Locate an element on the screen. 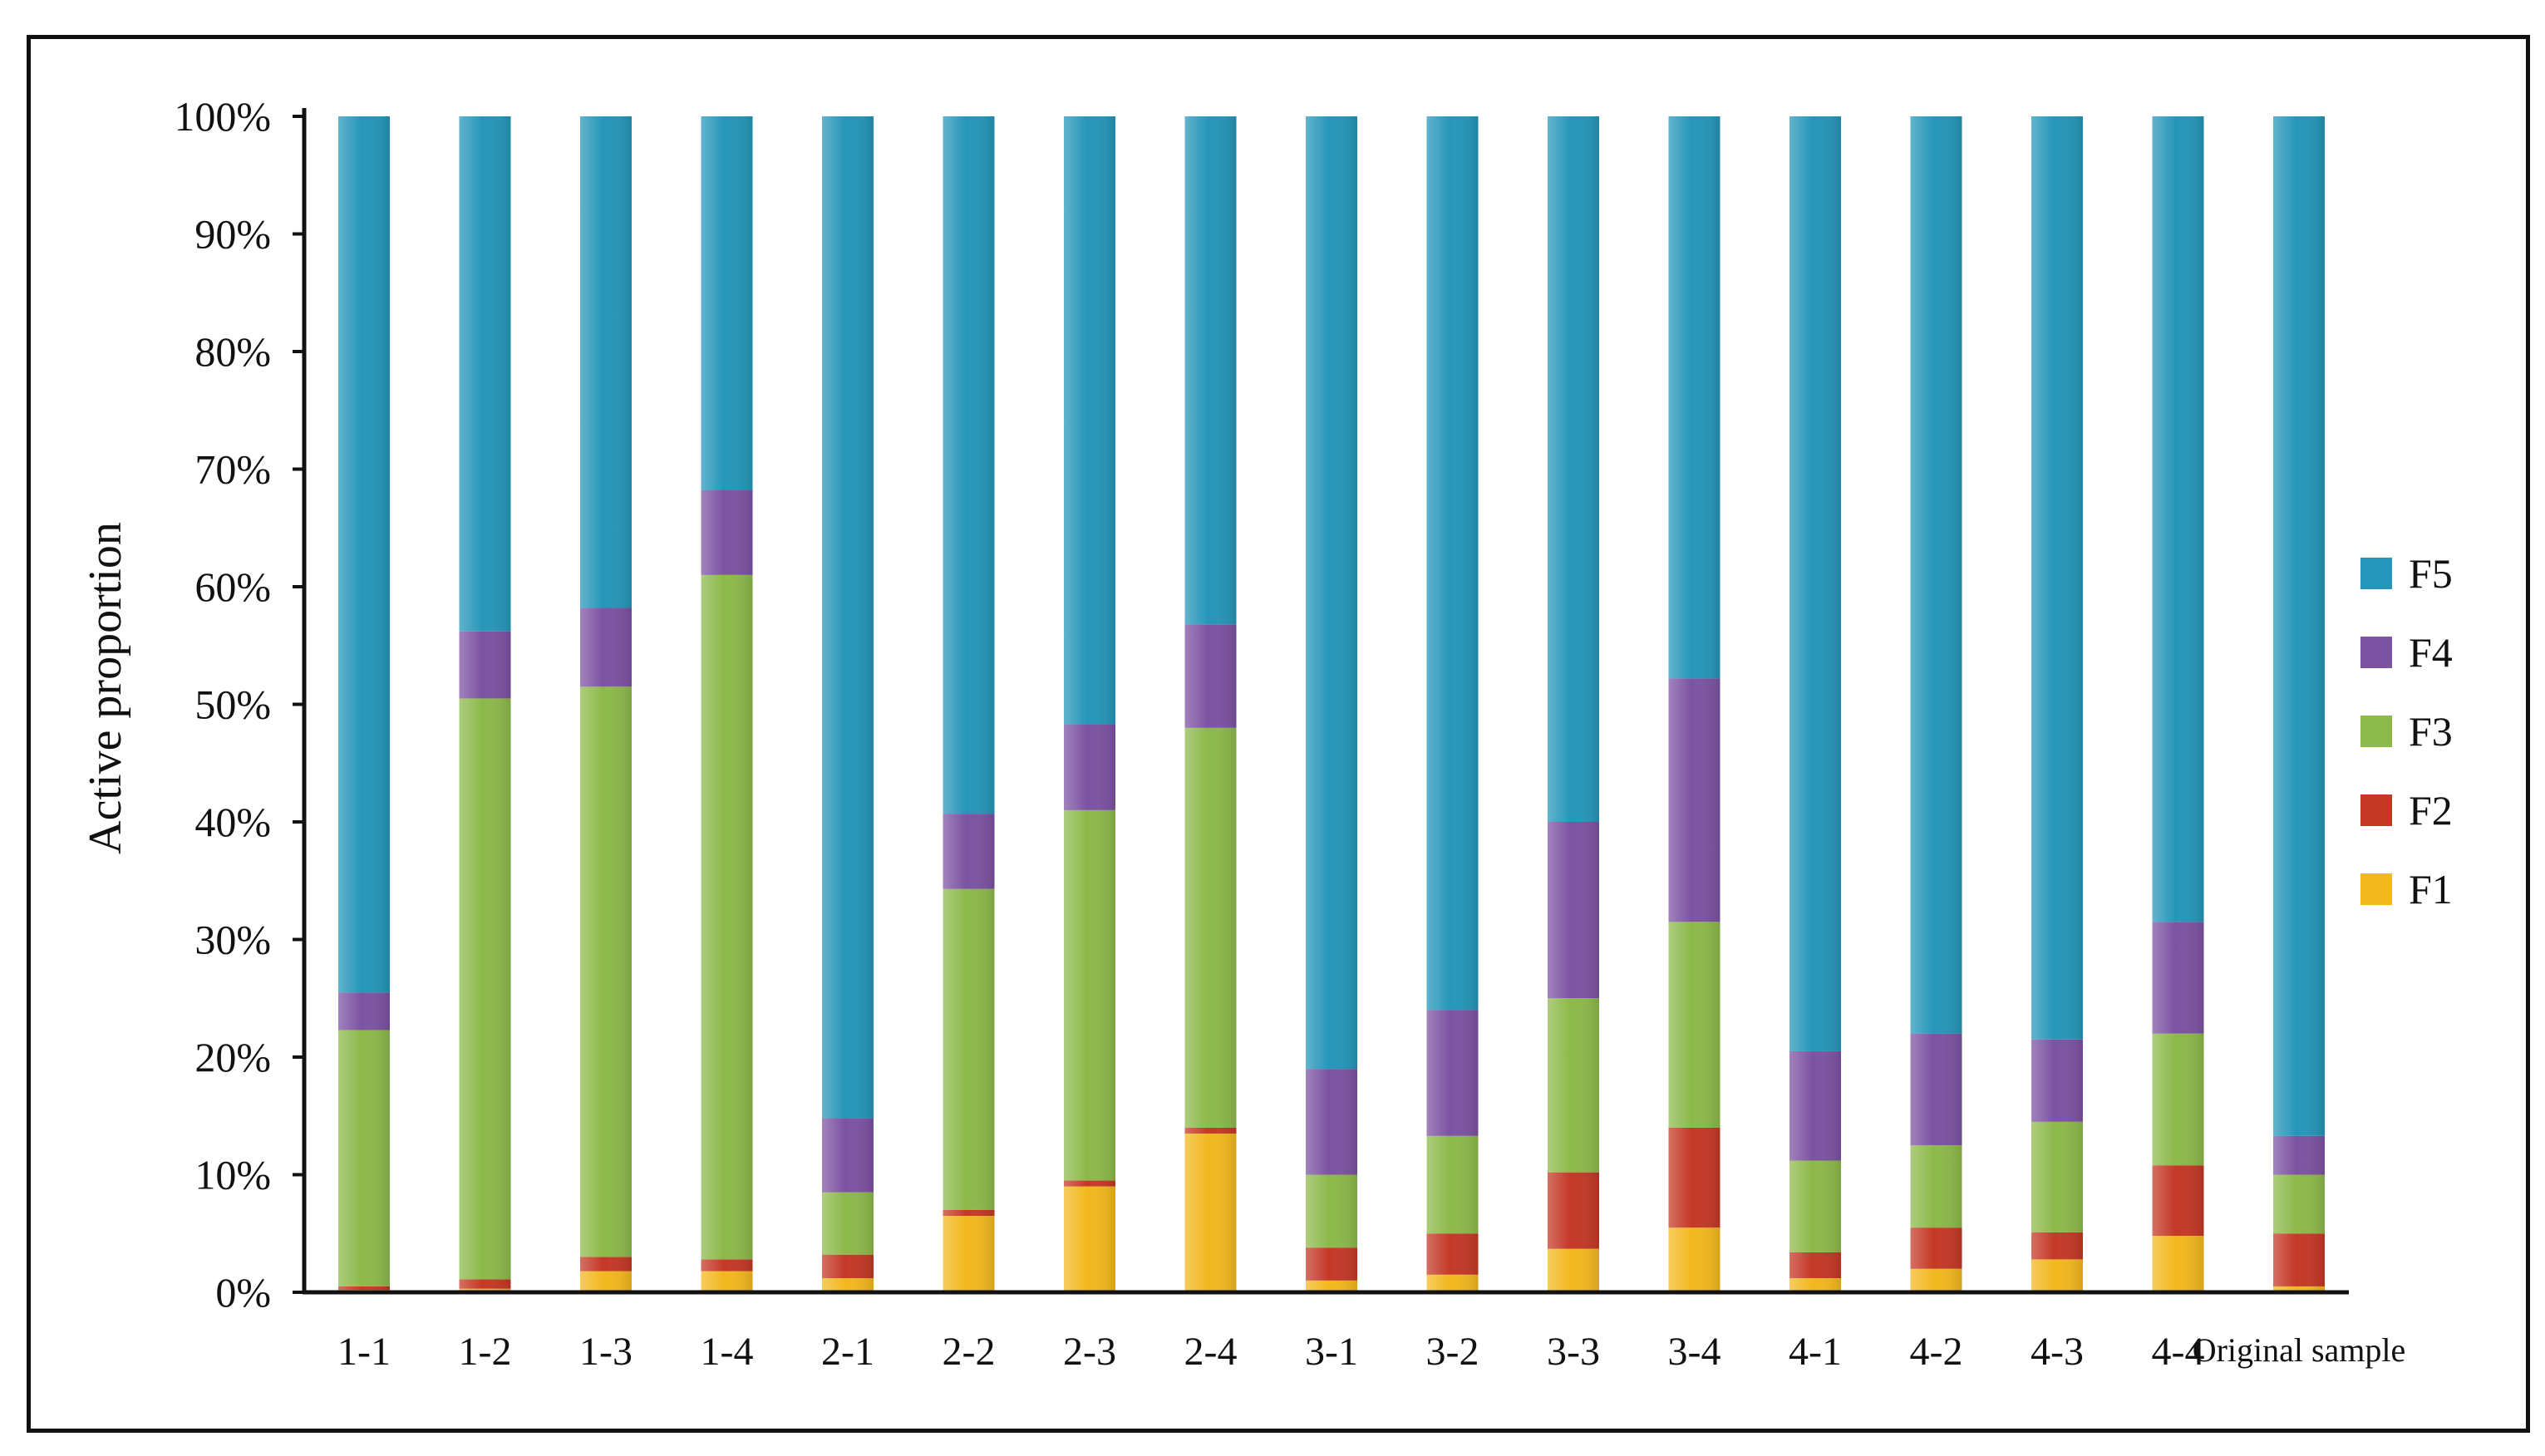 The width and height of the screenshot is (2545, 1456). y-tick-label: 0% is located at coordinates (243, 1292).